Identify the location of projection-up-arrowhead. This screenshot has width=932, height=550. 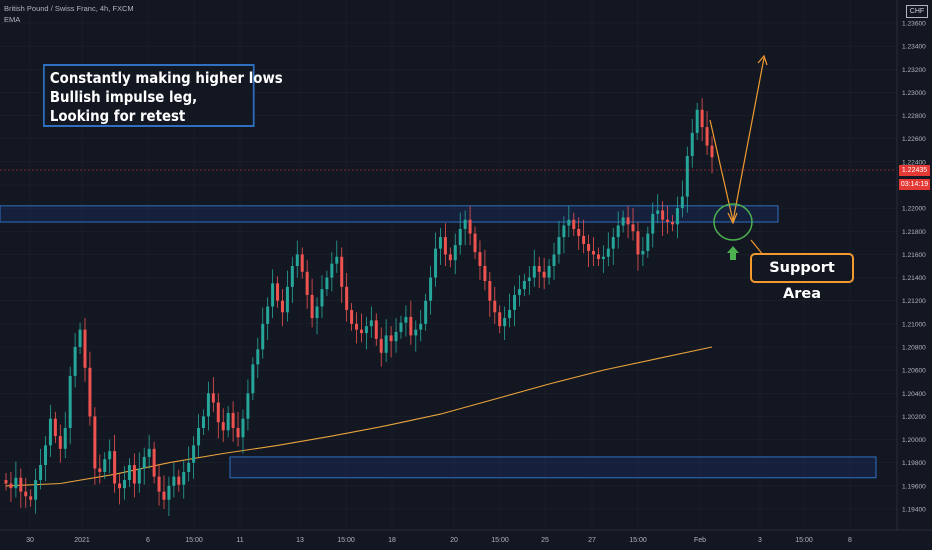
(762, 60).